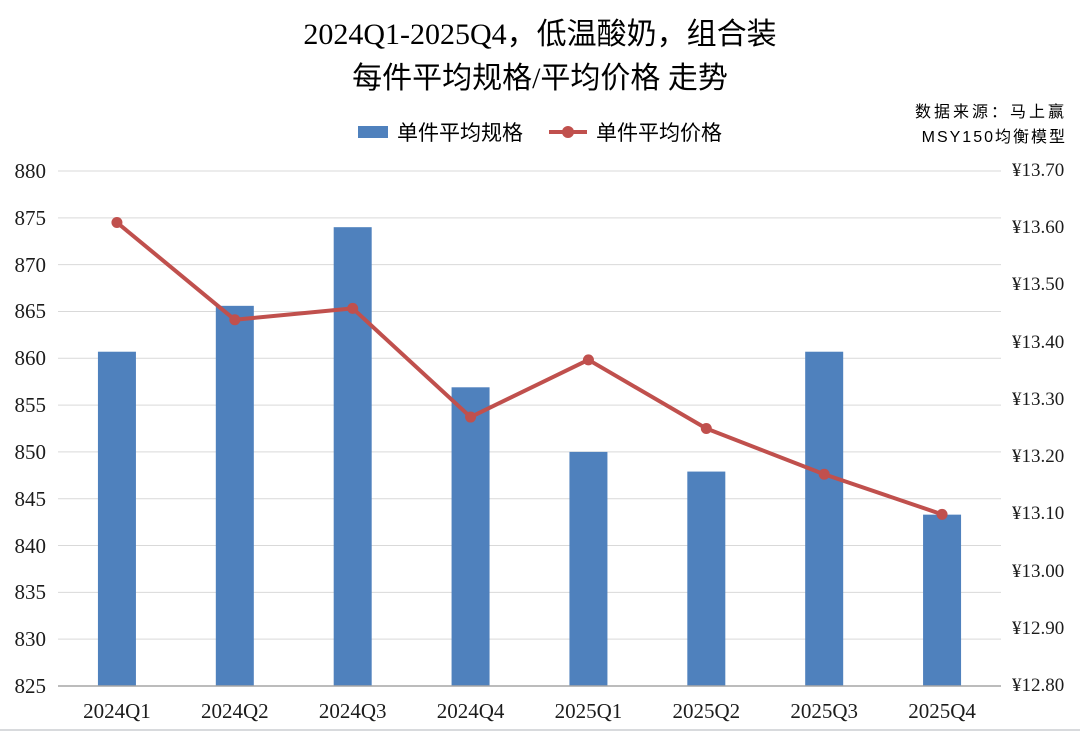 The width and height of the screenshot is (1080, 734). What do you see at coordinates (540, 132) in the screenshot?
I see `chart-legend: 单件平均规格 单件平均价格` at bounding box center [540, 132].